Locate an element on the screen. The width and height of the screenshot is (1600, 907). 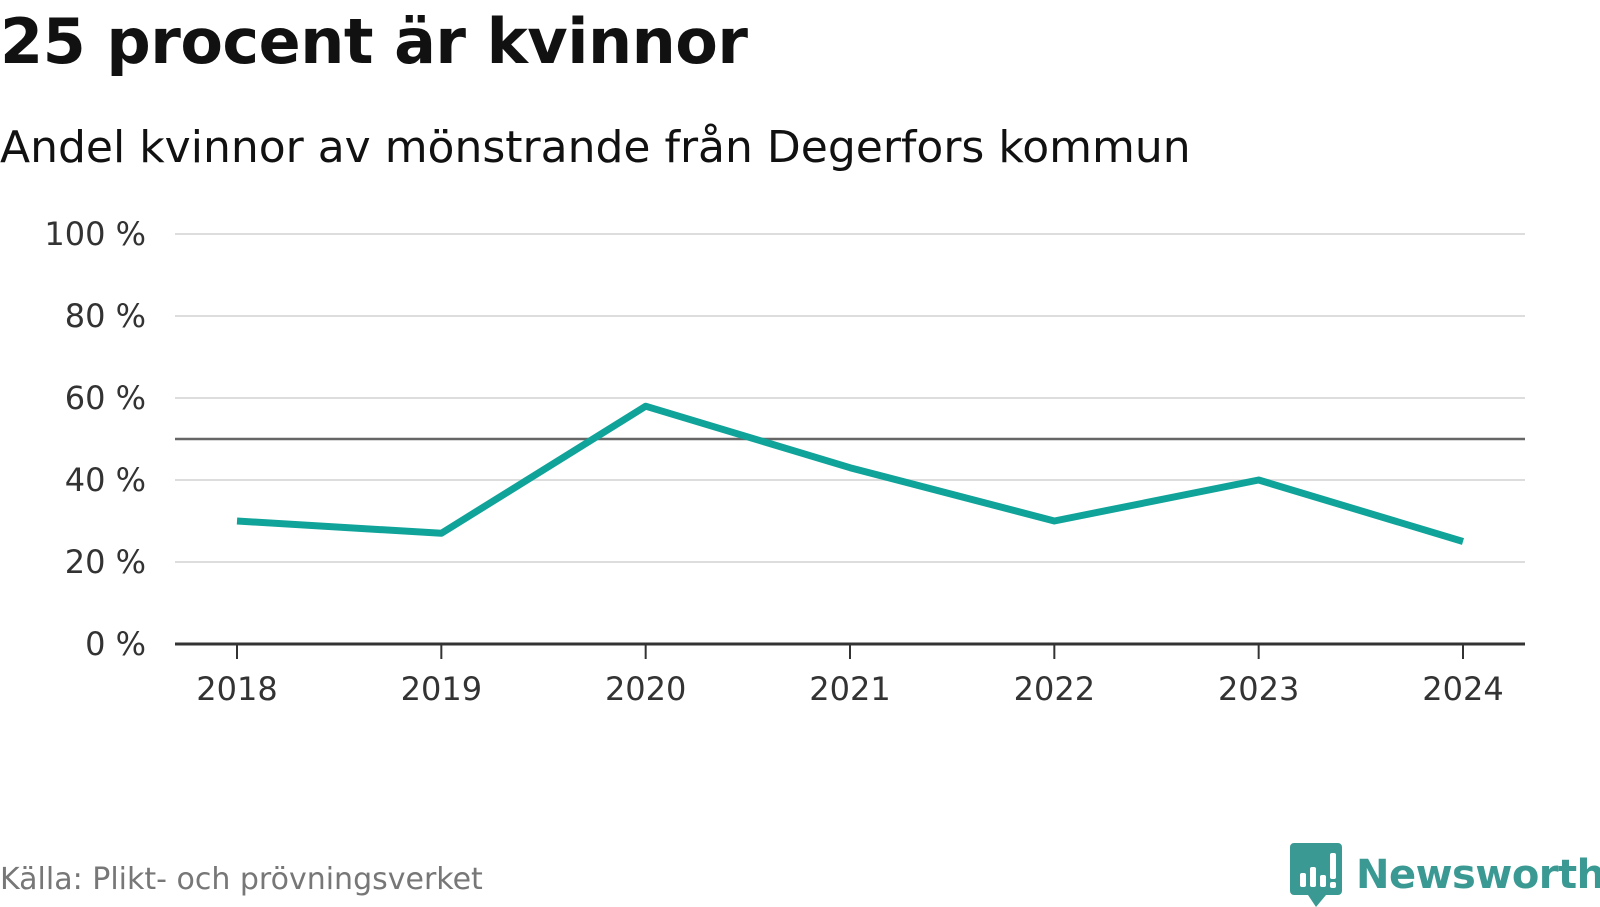
y-tick-label: 40 % is located at coordinates (105, 480).